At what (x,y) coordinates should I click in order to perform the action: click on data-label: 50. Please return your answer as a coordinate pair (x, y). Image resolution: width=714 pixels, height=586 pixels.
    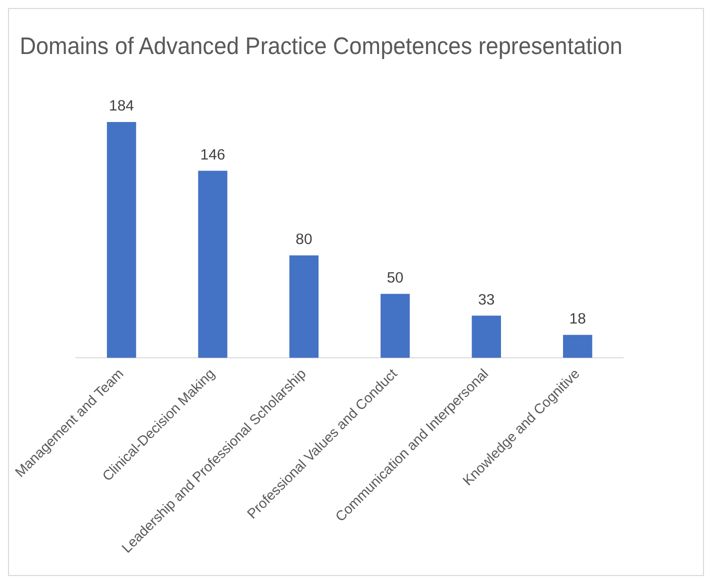
    Looking at the image, I should click on (395, 278).